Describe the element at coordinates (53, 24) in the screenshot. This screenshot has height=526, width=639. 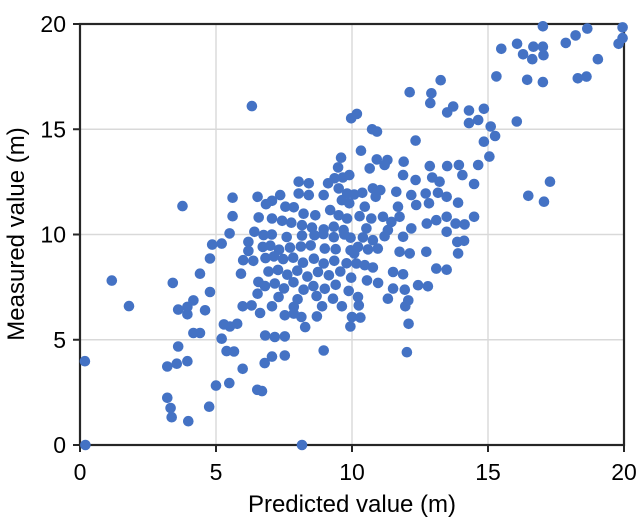
I see `y-tick-label: 20` at that location.